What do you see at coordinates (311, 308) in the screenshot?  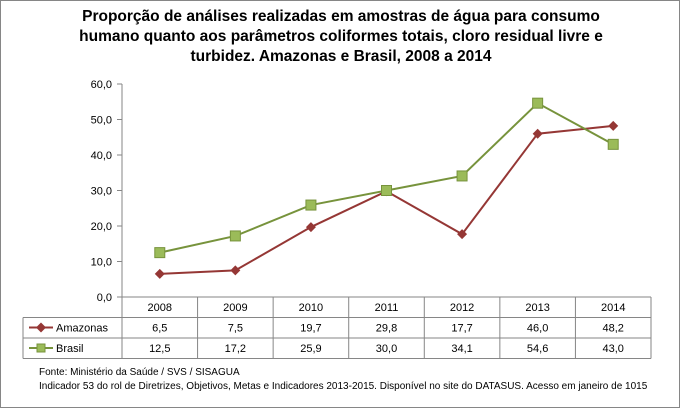 I see `x-category-label: 2010` at bounding box center [311, 308].